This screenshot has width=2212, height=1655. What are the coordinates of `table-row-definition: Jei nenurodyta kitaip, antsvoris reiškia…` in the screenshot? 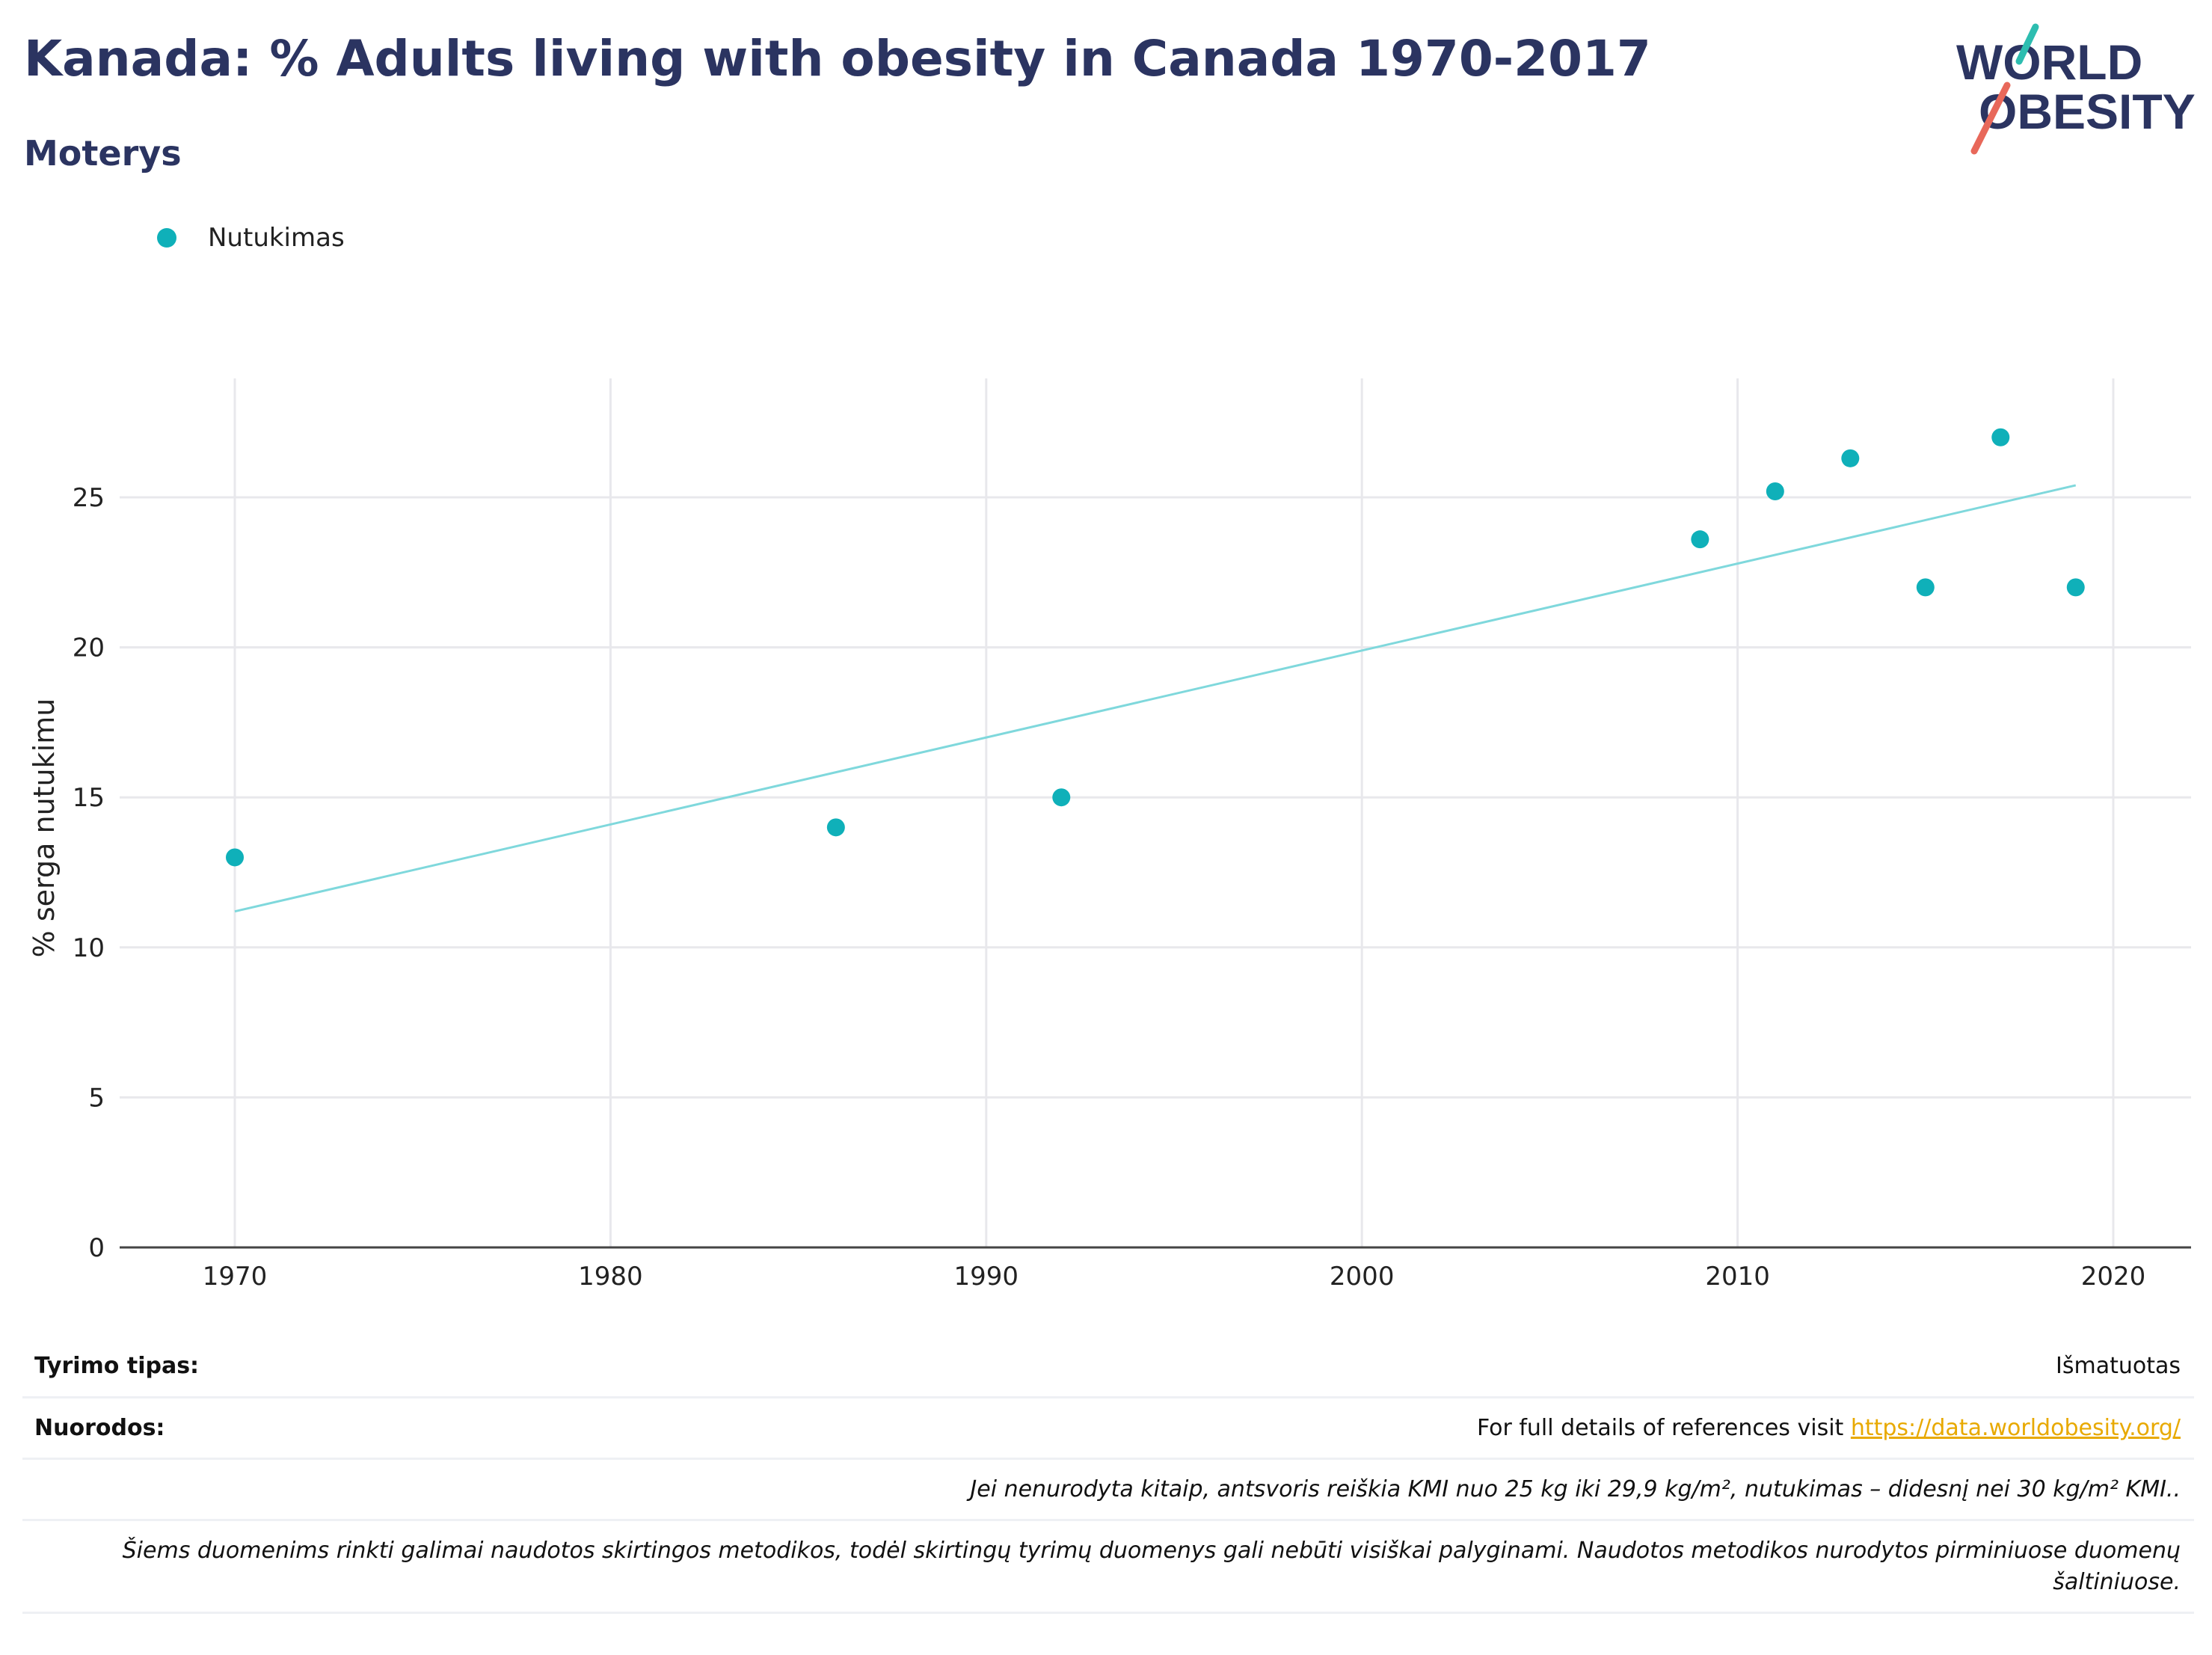 It's located at (1108, 1490).